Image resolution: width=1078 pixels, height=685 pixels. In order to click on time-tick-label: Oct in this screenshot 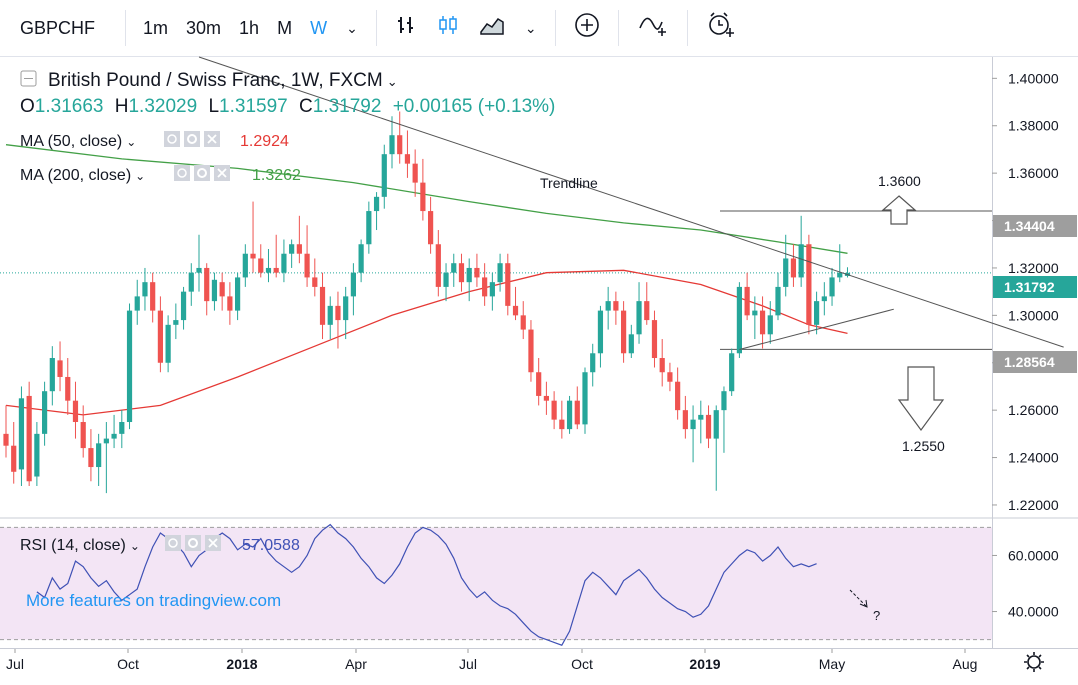, I will do `click(128, 664)`.